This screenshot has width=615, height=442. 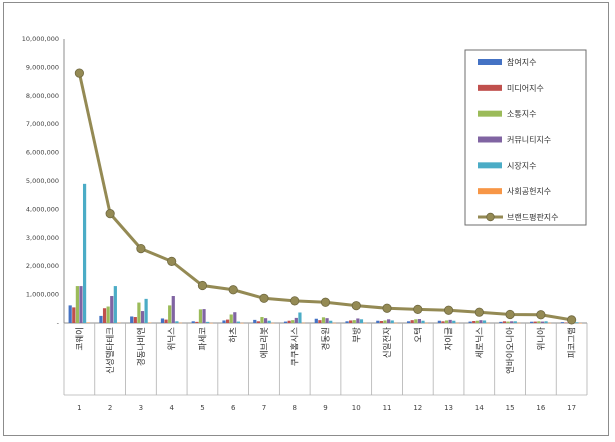 What do you see at coordinates (171, 408) in the screenshot?
I see `x-number-label: 4` at bounding box center [171, 408].